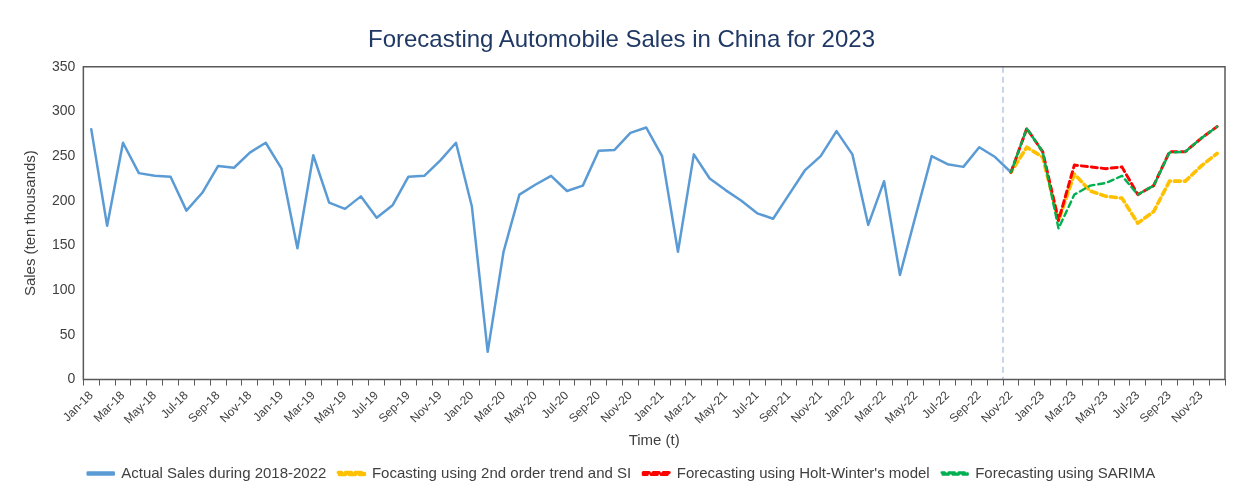 This screenshot has width=1245, height=499. Describe the element at coordinates (654, 440) in the screenshot. I see `x-axis-title: Time (t)` at that location.